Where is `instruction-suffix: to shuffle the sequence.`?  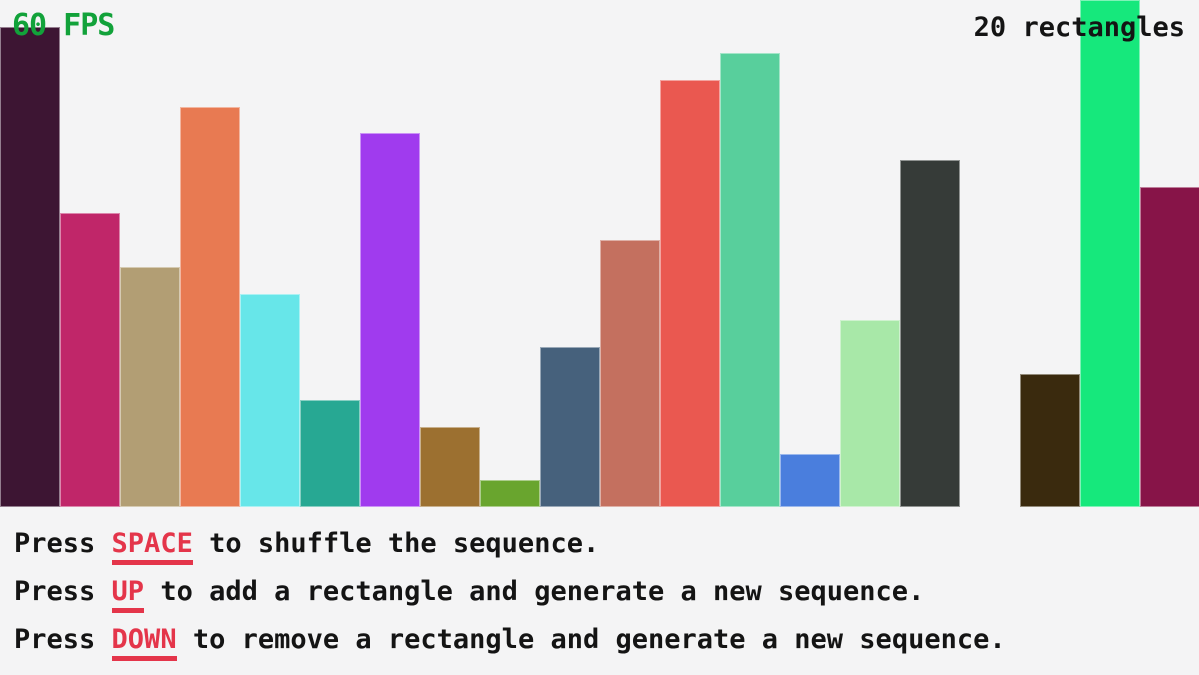
instruction-suffix: to shuffle the sequence. is located at coordinates (396, 543).